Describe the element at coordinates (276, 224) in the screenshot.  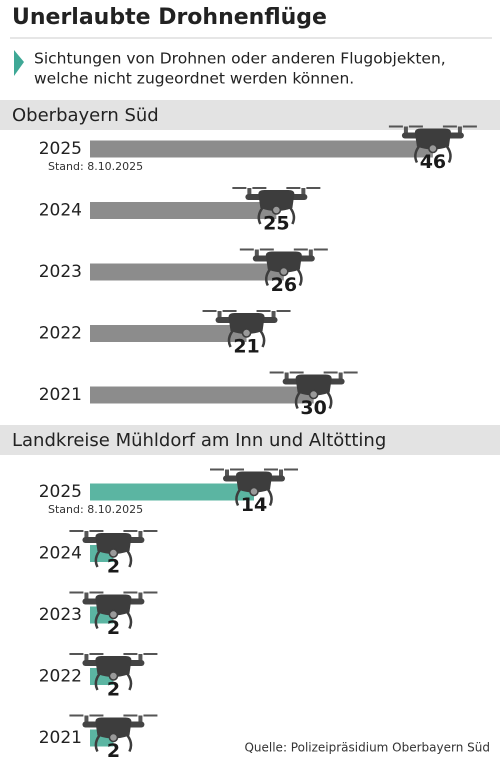
I see `value-label: 25` at that location.